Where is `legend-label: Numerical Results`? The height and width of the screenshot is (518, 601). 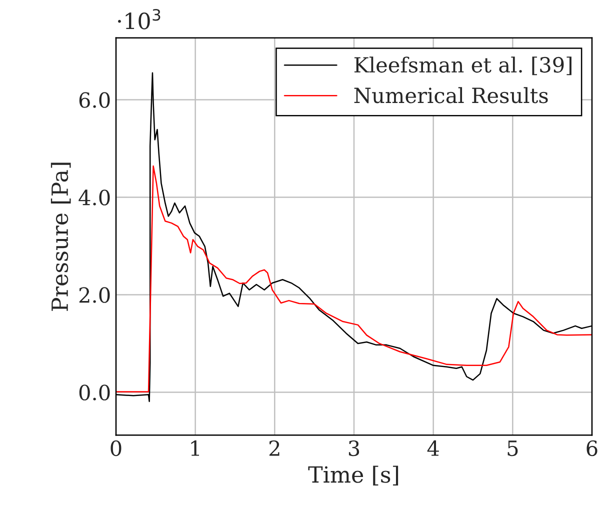 legend-label: Numerical Results is located at coordinates (451, 95).